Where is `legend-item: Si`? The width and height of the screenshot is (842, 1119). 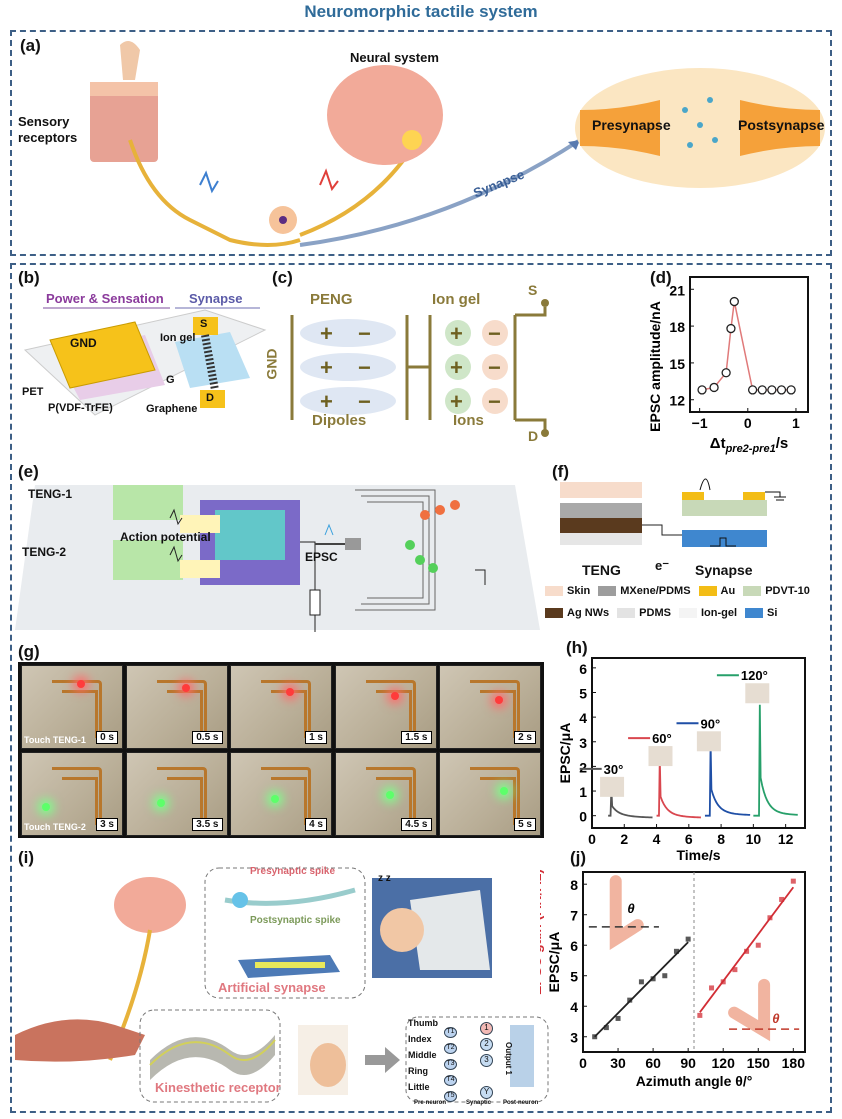 legend-item: Si is located at coordinates (761, 613).